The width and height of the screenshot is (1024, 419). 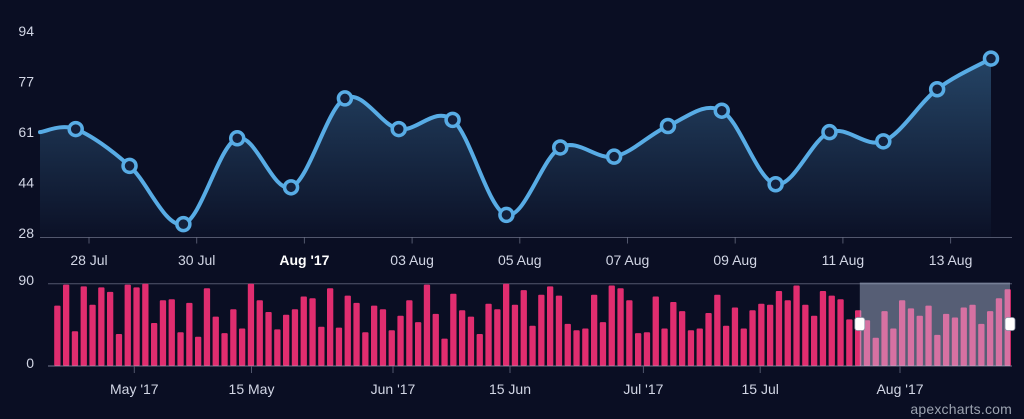 What do you see at coordinates (860, 324) in the screenshot?
I see `brush-handle-left` at bounding box center [860, 324].